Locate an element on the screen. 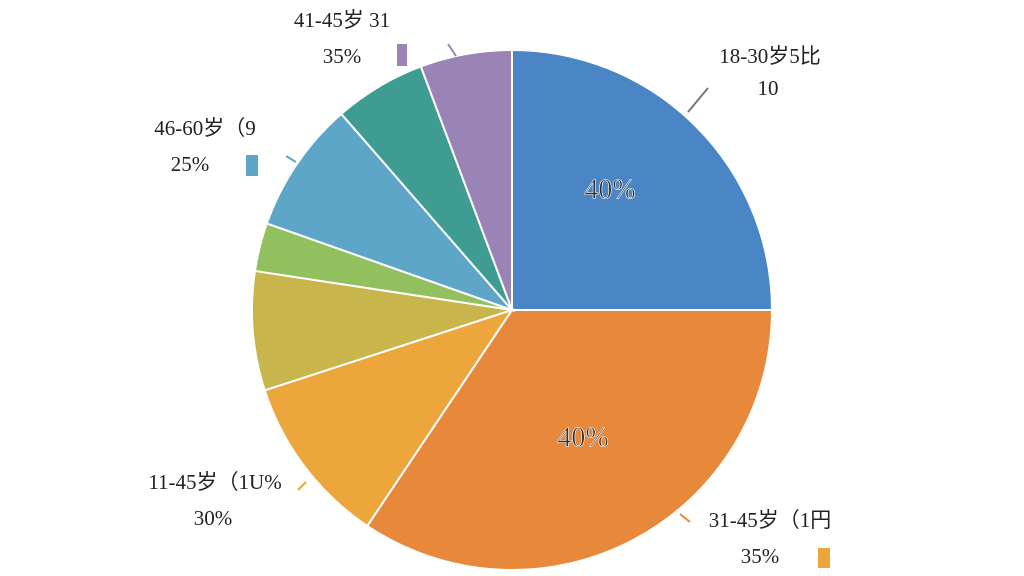  annotation: 41-45岁 31 is located at coordinates (342, 20).